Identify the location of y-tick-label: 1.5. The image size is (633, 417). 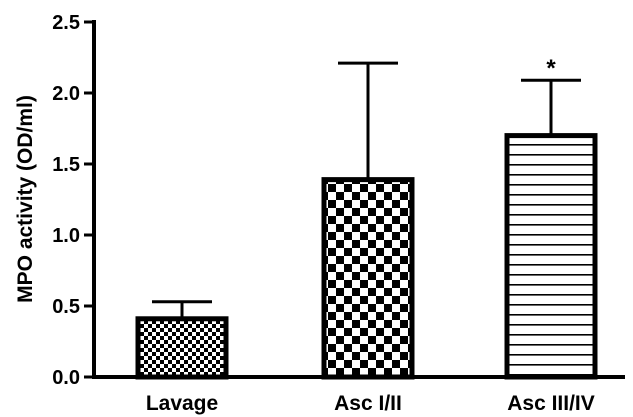
(66, 165).